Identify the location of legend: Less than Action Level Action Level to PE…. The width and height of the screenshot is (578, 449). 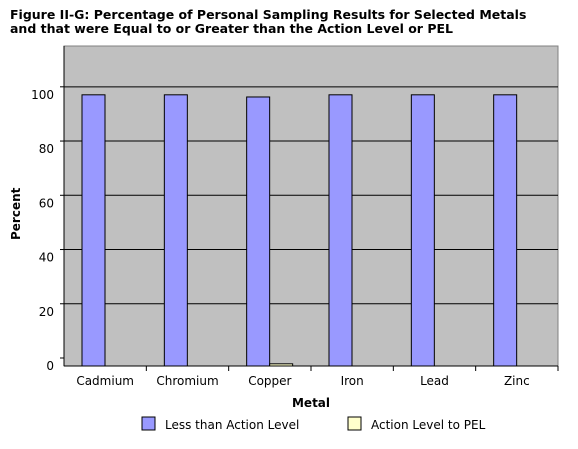
(313, 424).